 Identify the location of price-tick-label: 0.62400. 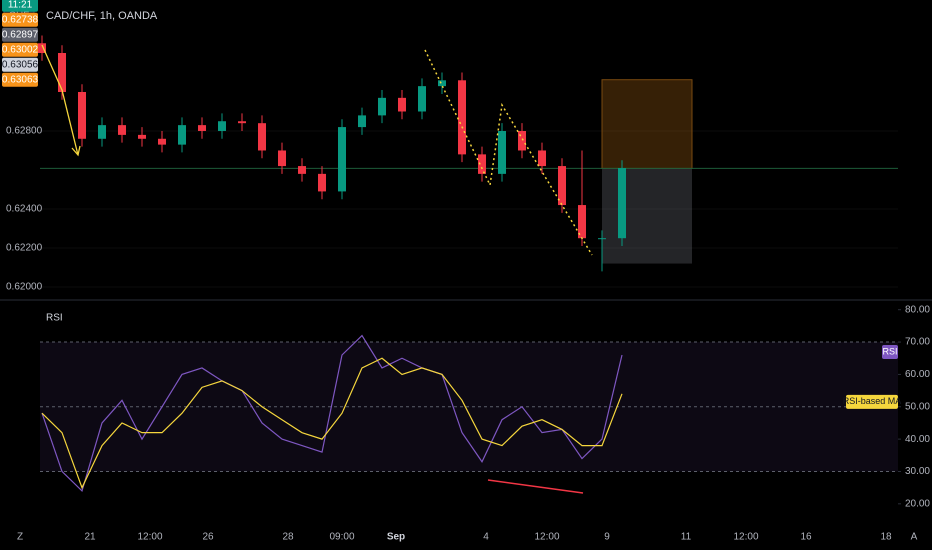
(24, 209).